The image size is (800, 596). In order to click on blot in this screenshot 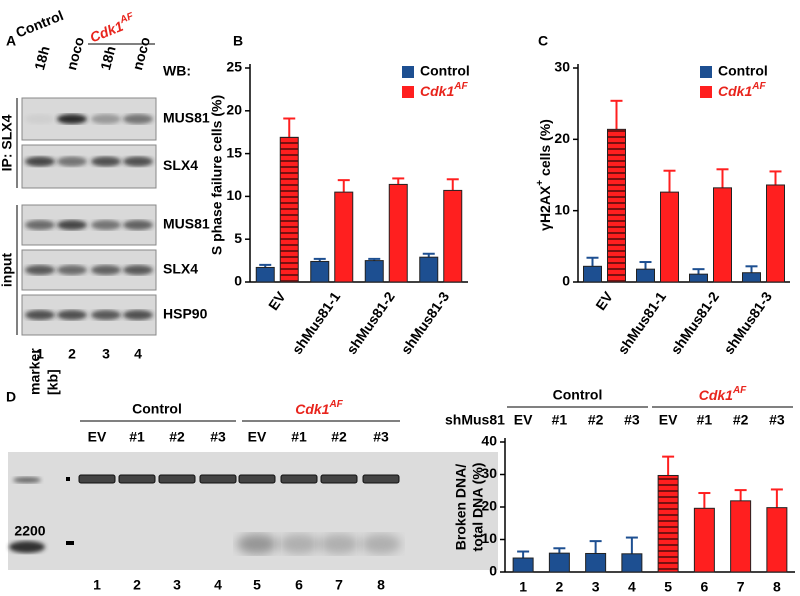, I will do `click(89, 166)`.